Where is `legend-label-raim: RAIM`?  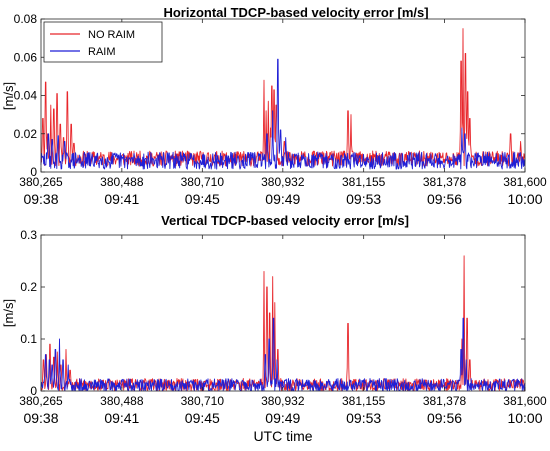
legend-label-raim: RAIM is located at coordinates (102, 52).